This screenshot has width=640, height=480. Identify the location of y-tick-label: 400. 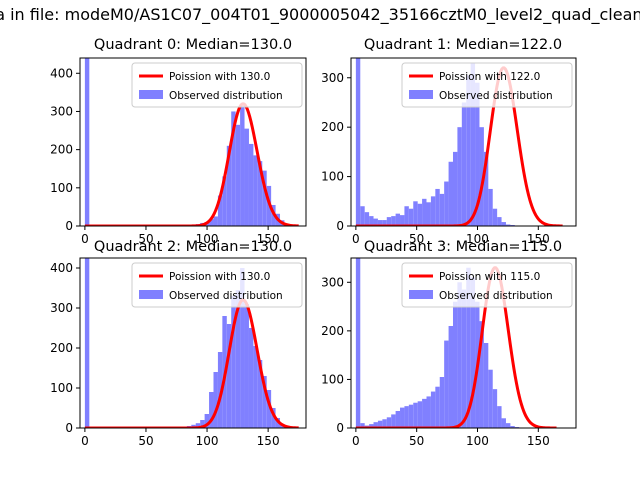
(61, 73).